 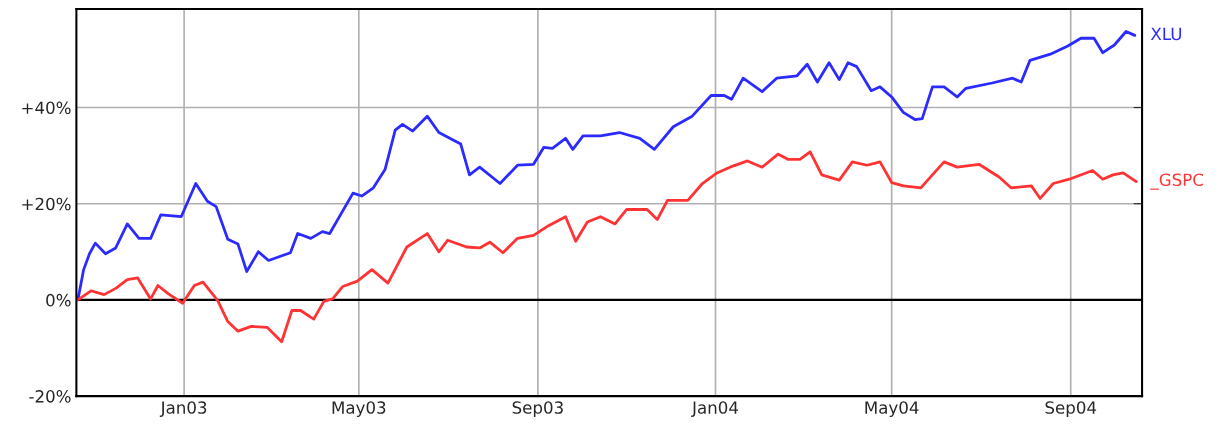 What do you see at coordinates (359, 409) in the screenshot?
I see `x-tick-label: May03` at bounding box center [359, 409].